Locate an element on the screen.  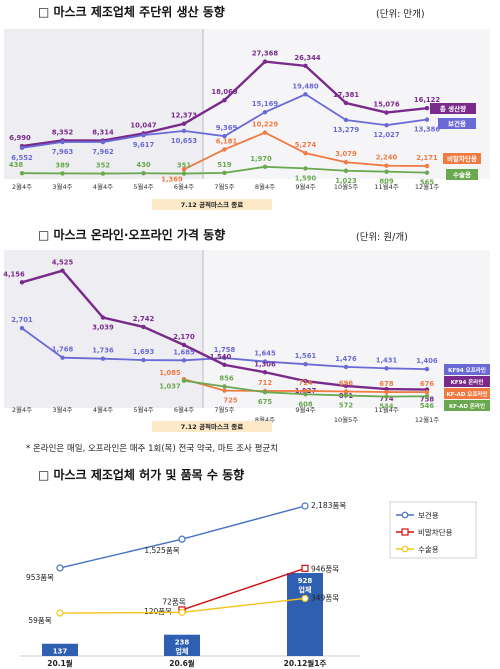
x-tick-label: 2월4주 is located at coordinates (22, 186).